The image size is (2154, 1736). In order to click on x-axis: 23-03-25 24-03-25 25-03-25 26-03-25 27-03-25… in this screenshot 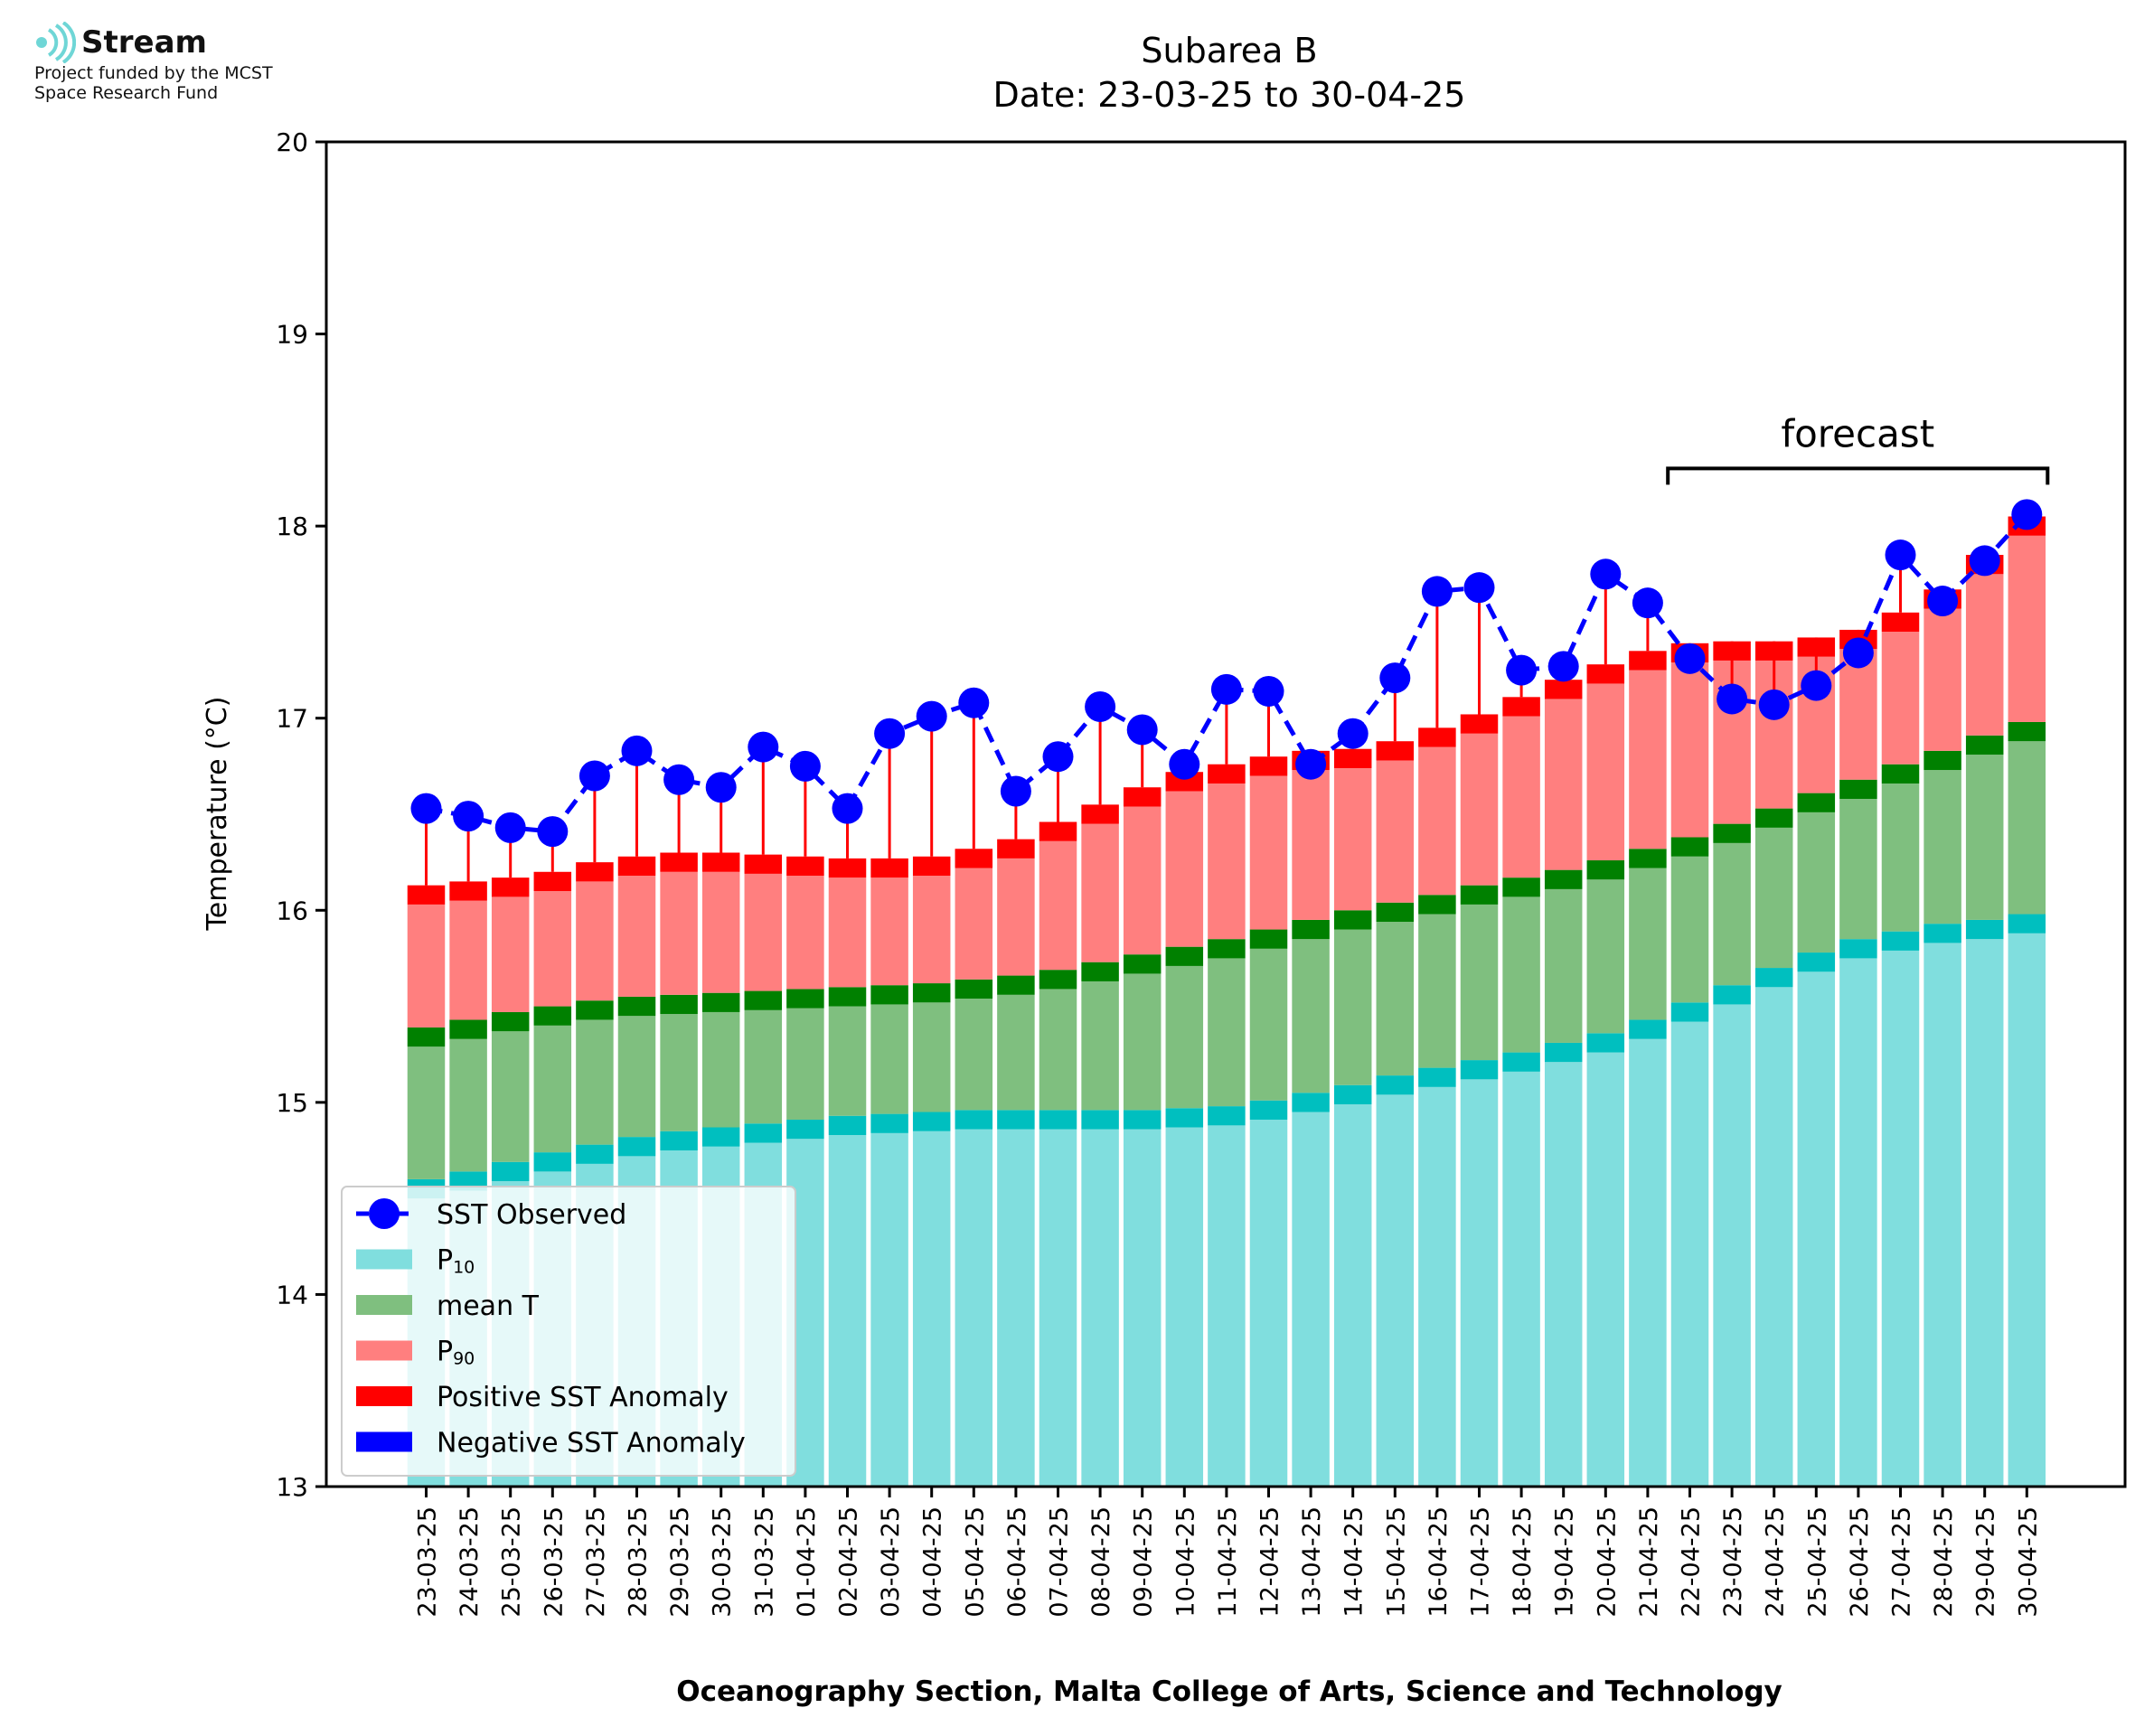, I will do `click(1228, 1552)`.